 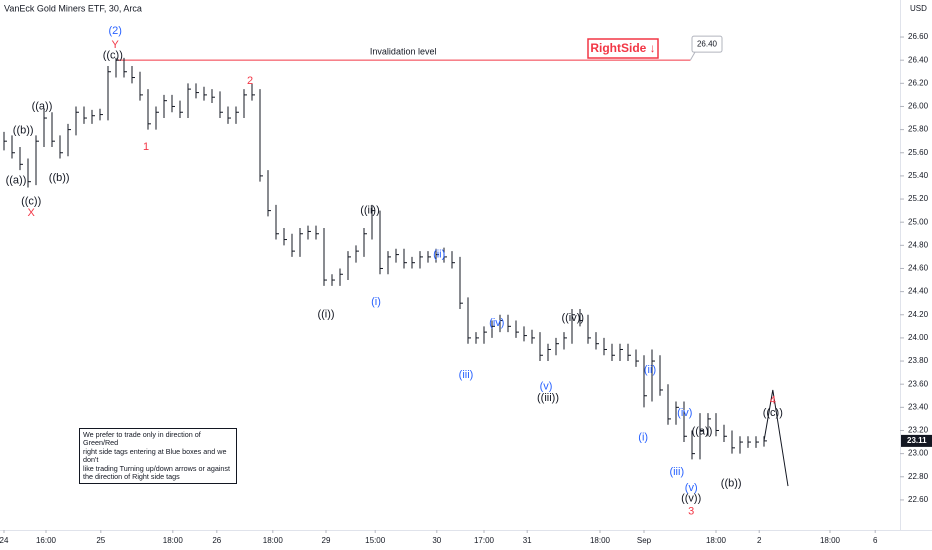 I want to click on wave-label: 3, so click(x=691, y=511).